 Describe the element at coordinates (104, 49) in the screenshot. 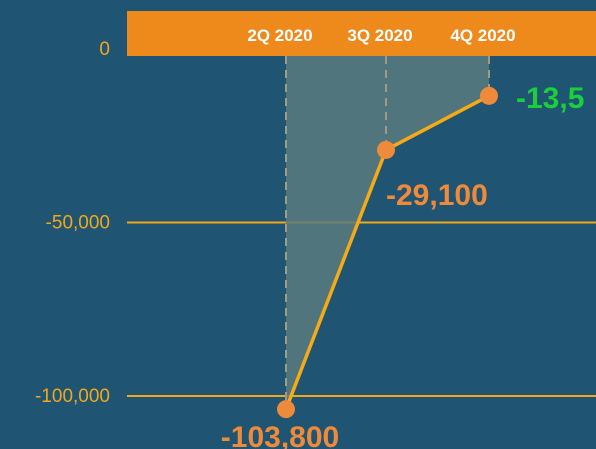

I see `y-tick-label: 0` at that location.